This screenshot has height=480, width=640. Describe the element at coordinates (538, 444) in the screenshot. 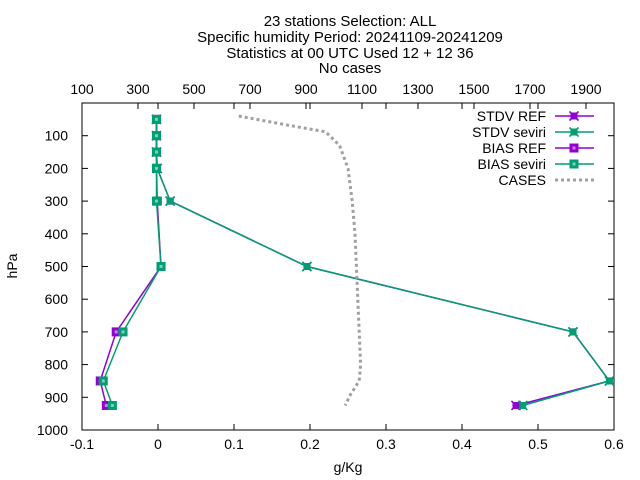

I see `x-tick-label: 0.5` at that location.